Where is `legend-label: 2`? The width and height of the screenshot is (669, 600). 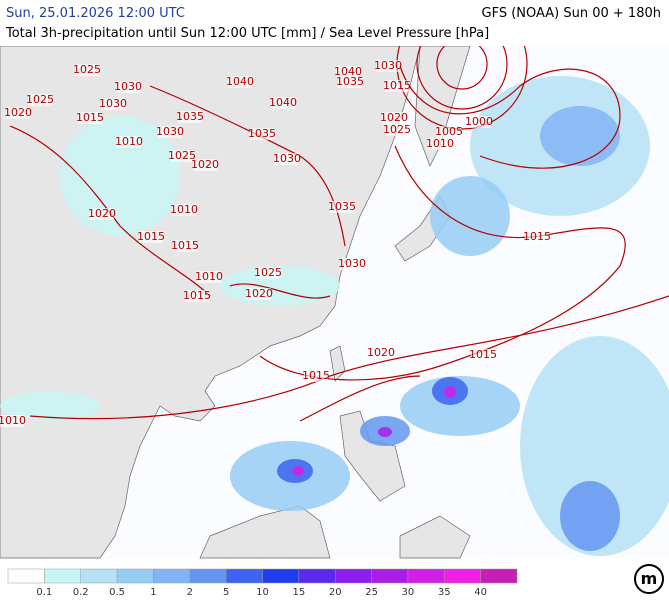 legend-label: 2 is located at coordinates (190, 592).